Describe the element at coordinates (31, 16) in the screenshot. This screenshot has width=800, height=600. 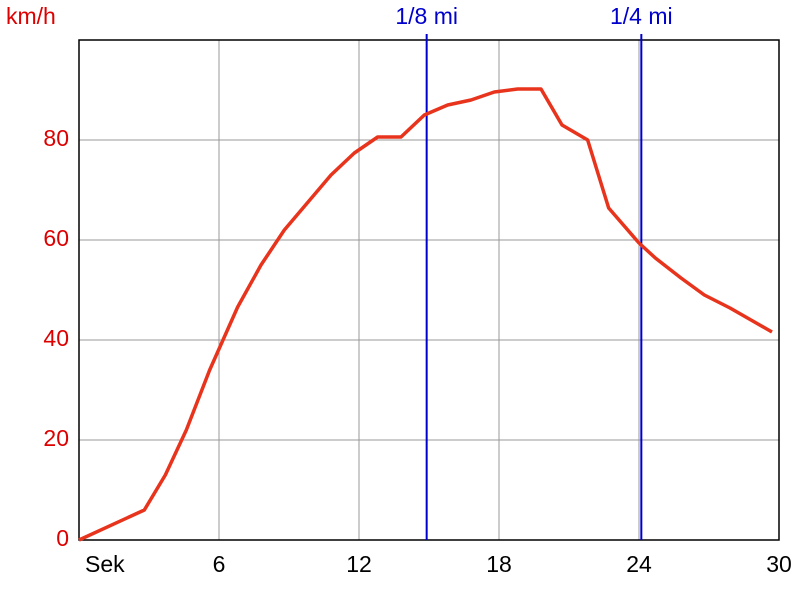
I see `y-axis-label: km/h` at that location.